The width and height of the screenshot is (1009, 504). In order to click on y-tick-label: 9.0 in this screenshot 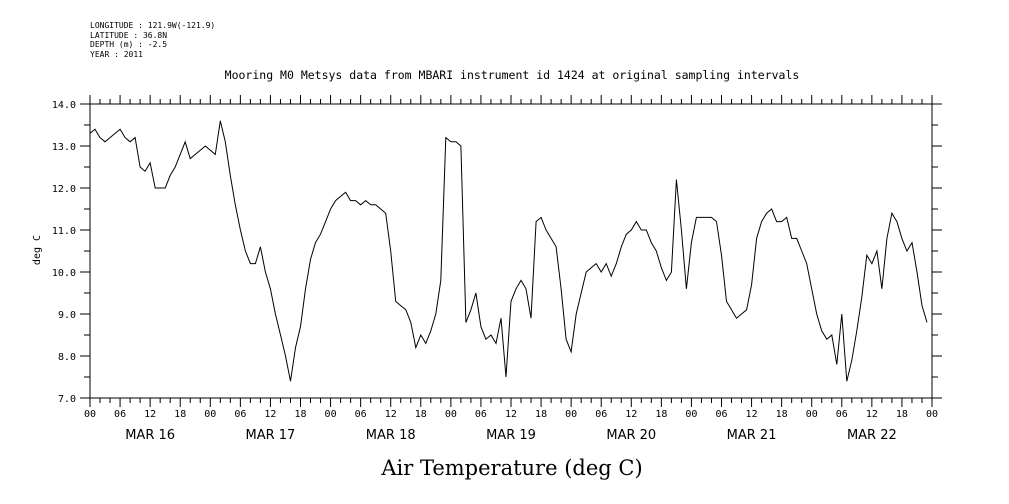, I will do `click(67, 315)`.